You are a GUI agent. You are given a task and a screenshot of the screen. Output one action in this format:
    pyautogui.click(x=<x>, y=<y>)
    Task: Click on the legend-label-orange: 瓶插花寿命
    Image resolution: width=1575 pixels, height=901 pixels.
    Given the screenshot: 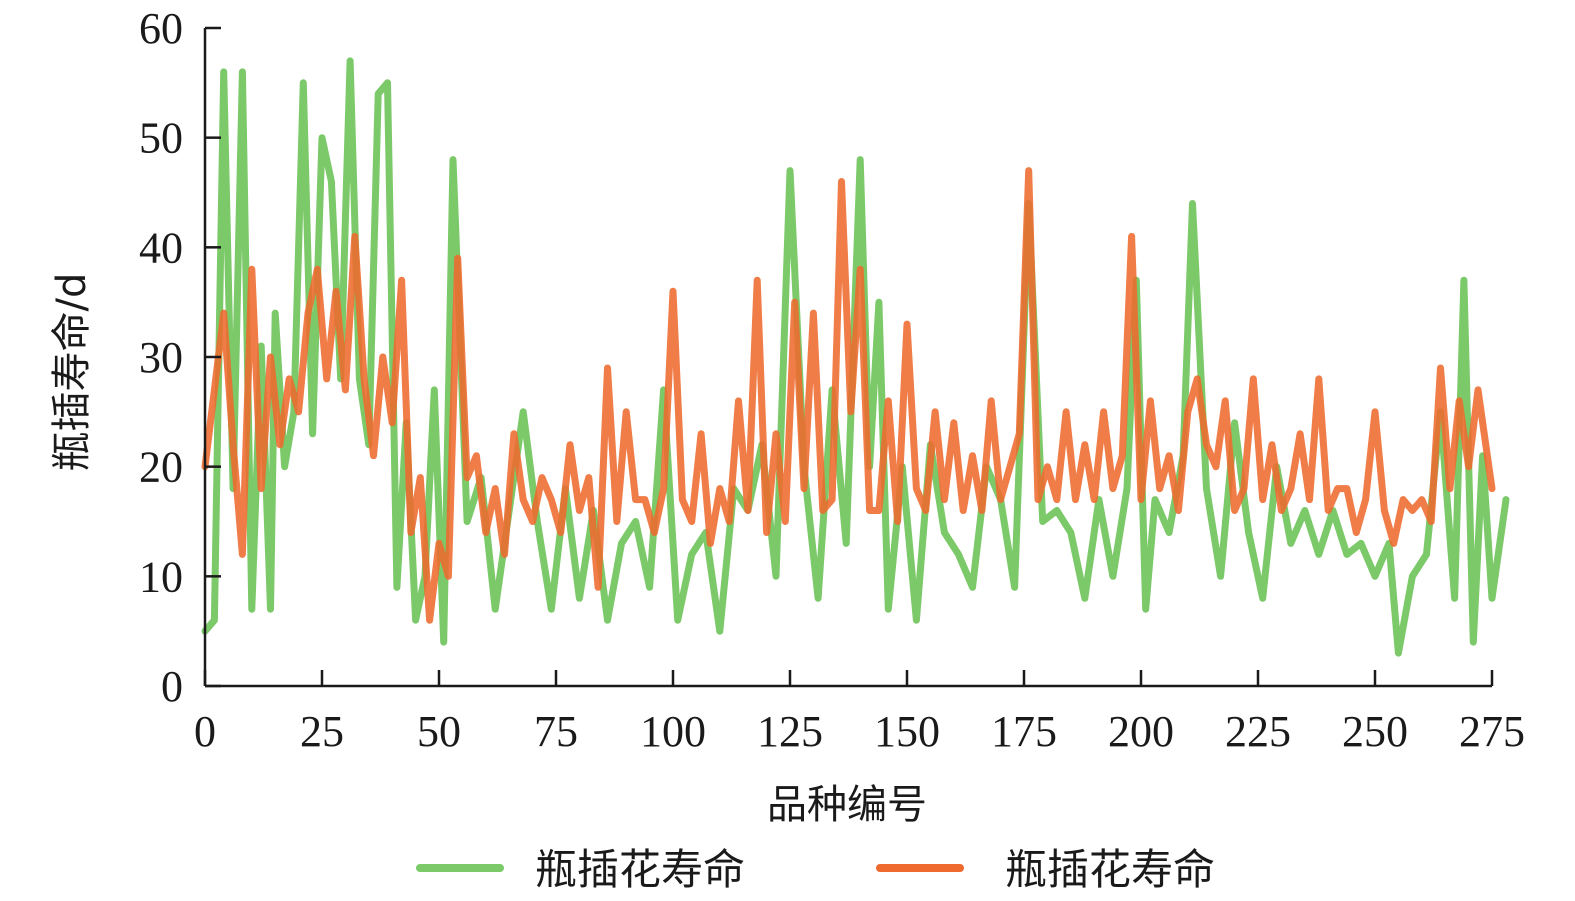 What is the action you would take?
    pyautogui.click(x=1110, y=869)
    